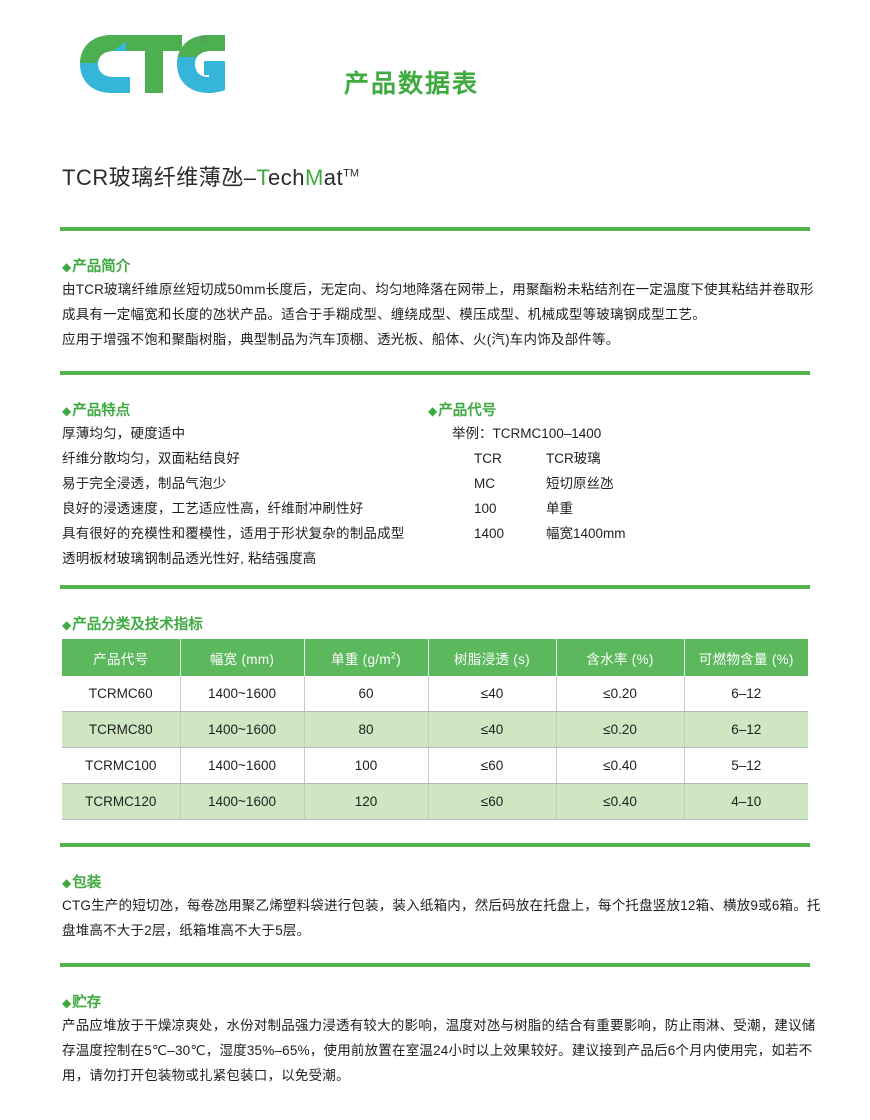  Describe the element at coordinates (573, 458) in the screenshot. I see `code-value: TCR玻璃` at that location.